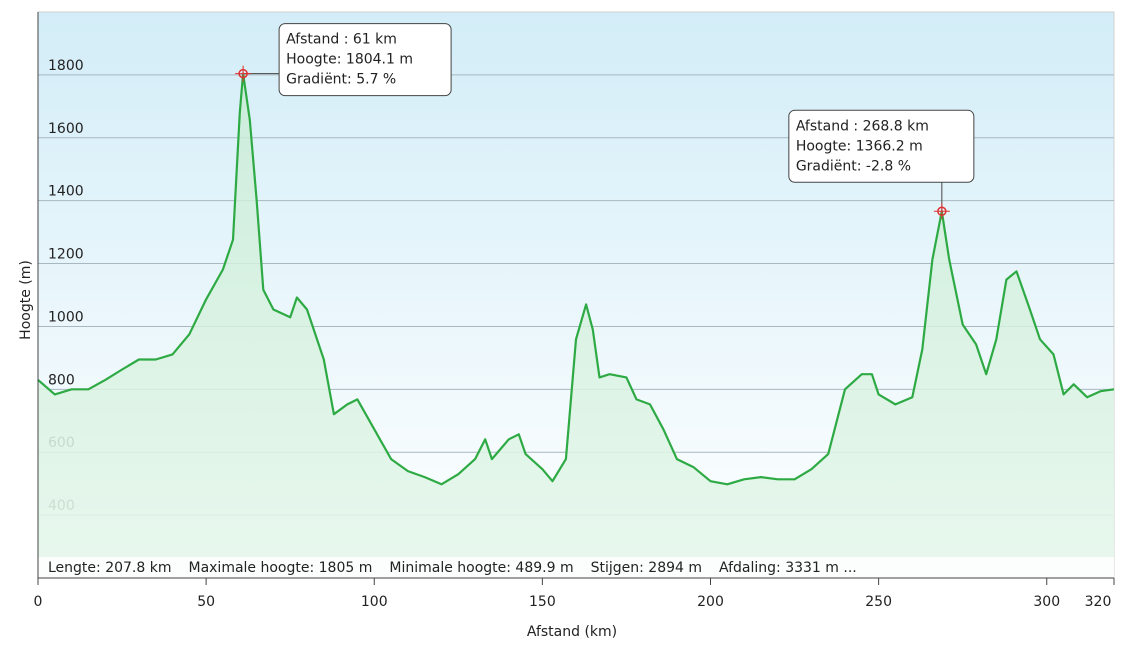  I want to click on x-tick-label: 0, so click(38, 602).